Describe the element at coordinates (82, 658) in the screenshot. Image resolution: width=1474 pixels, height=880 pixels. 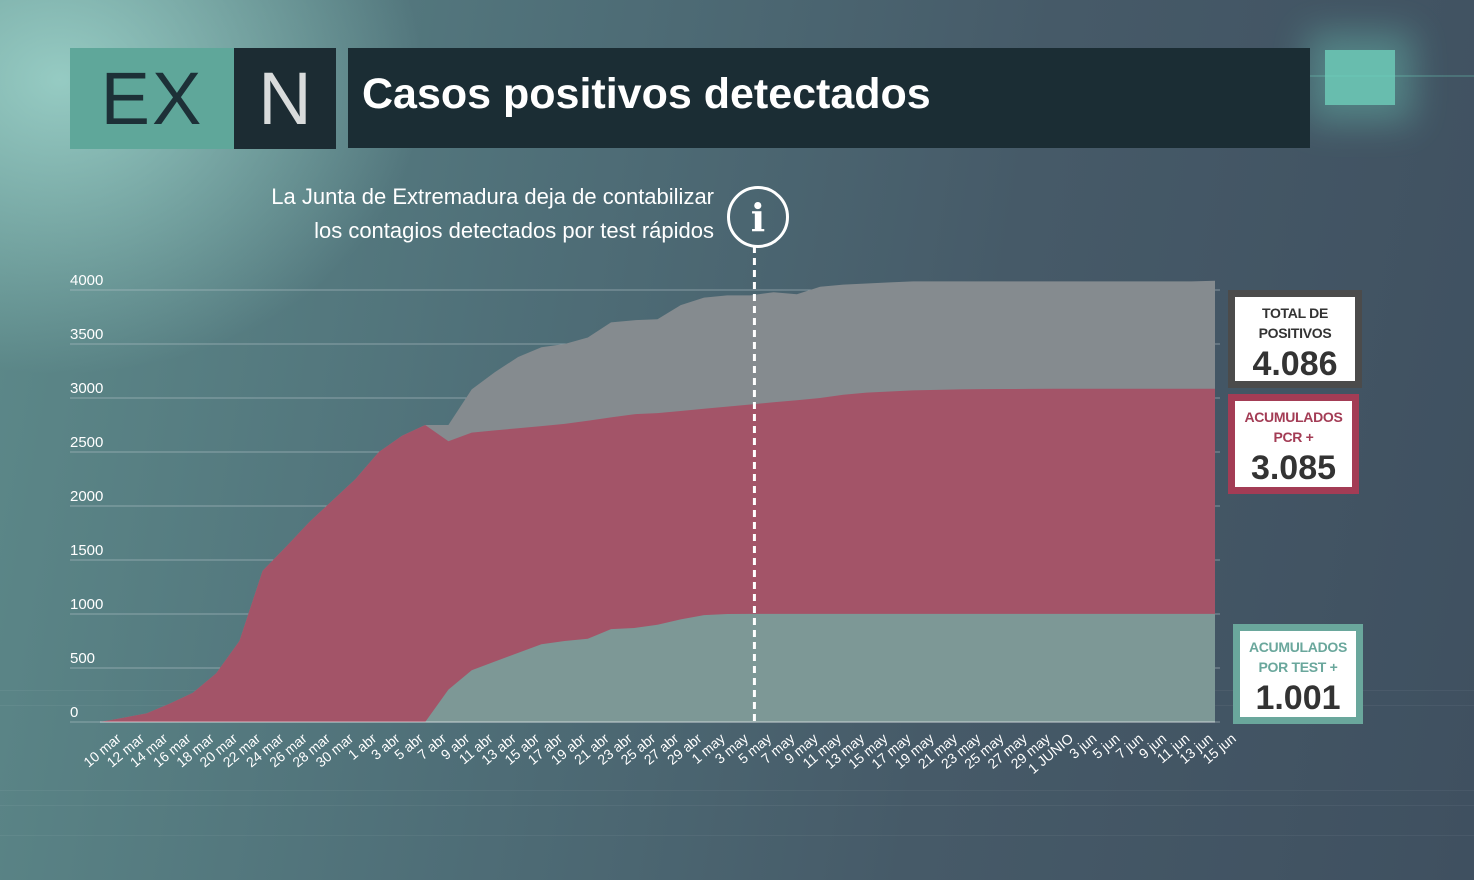
I see `y-tick-label: 500` at that location.